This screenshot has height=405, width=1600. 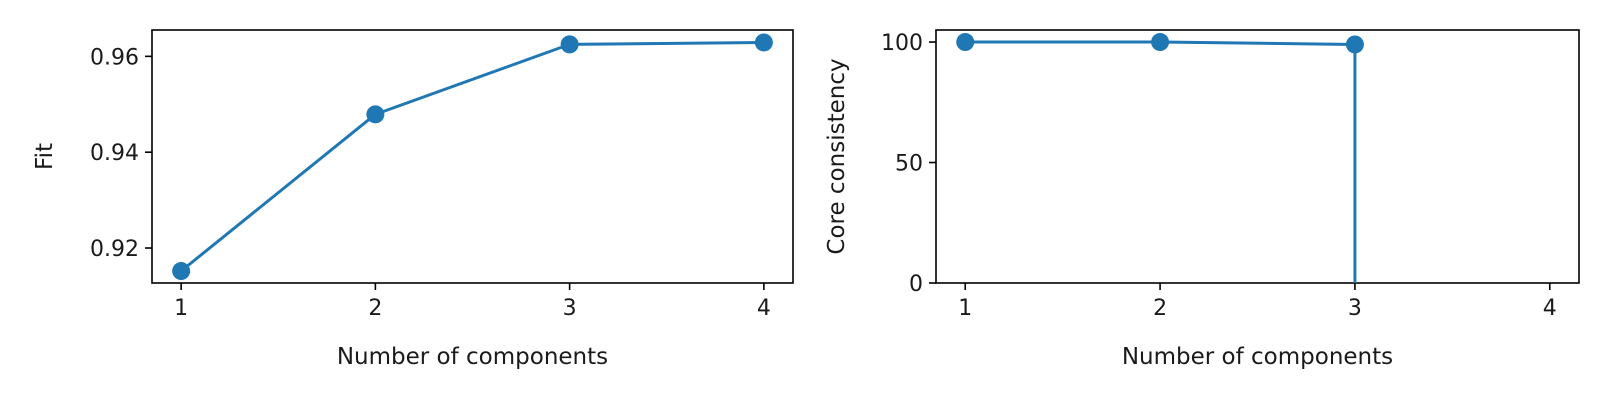 What do you see at coordinates (902, 43) in the screenshot?
I see `core-consistency-y-tick-label: 100` at bounding box center [902, 43].